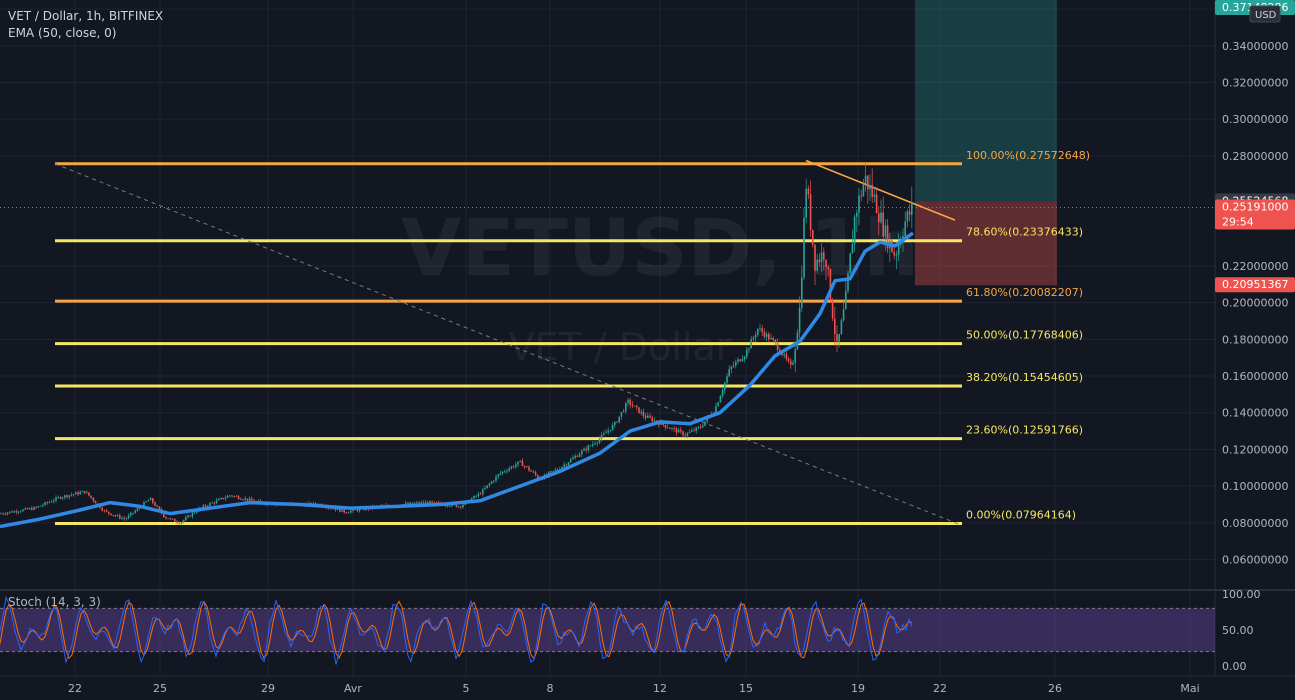 This screenshot has height=700, width=1295. I want to click on stoch-band, so click(607, 630).